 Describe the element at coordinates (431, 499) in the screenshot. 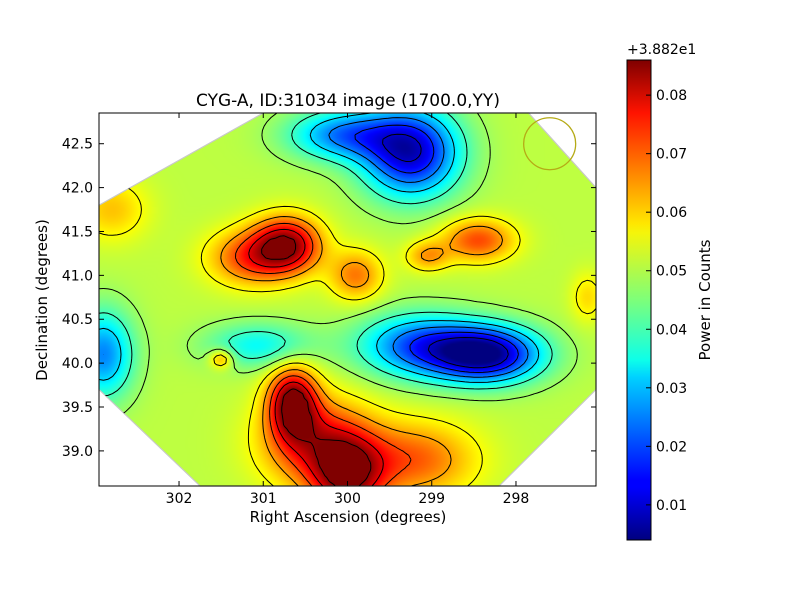

I see `x-tick-label: 299` at that location.